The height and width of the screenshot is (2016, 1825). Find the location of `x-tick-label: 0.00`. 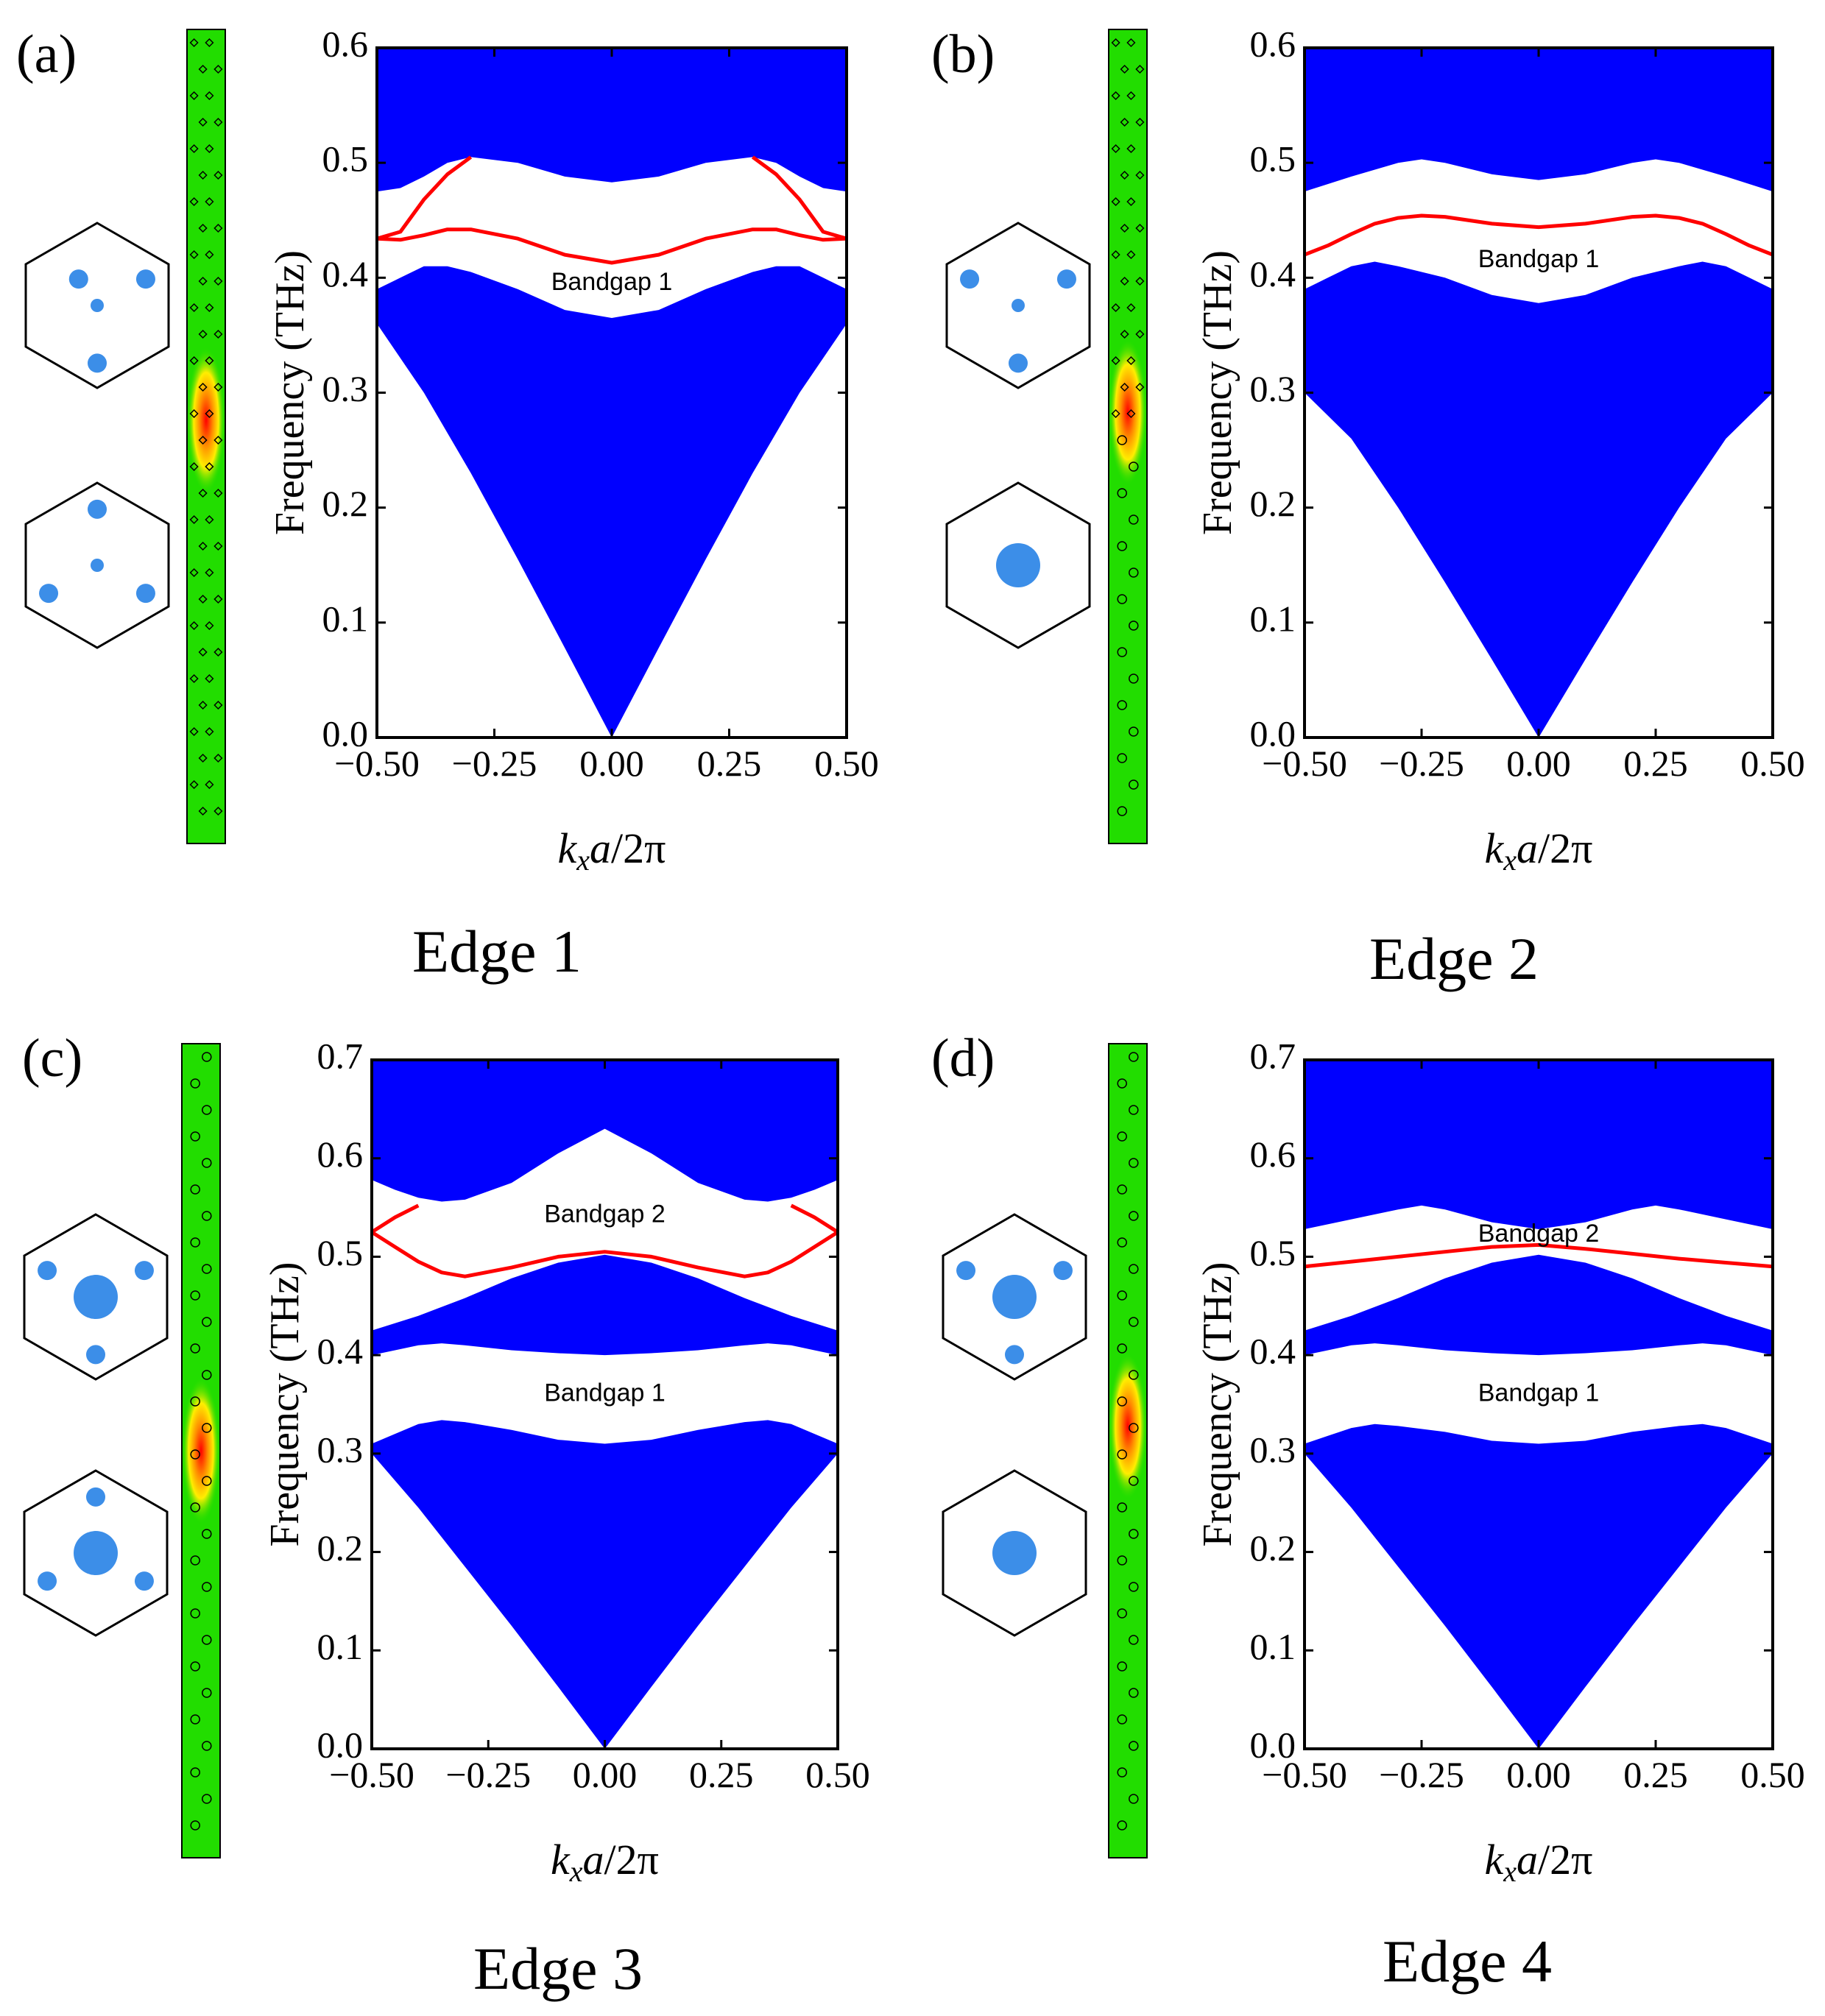

x-tick-label: 0.00 is located at coordinates (611, 763).